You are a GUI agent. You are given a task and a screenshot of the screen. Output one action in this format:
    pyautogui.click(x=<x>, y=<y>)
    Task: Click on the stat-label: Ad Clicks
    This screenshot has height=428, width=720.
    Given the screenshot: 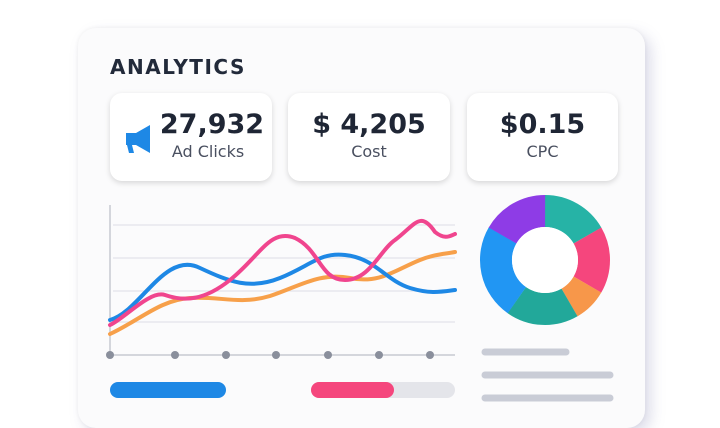 What is the action you would take?
    pyautogui.click(x=208, y=151)
    